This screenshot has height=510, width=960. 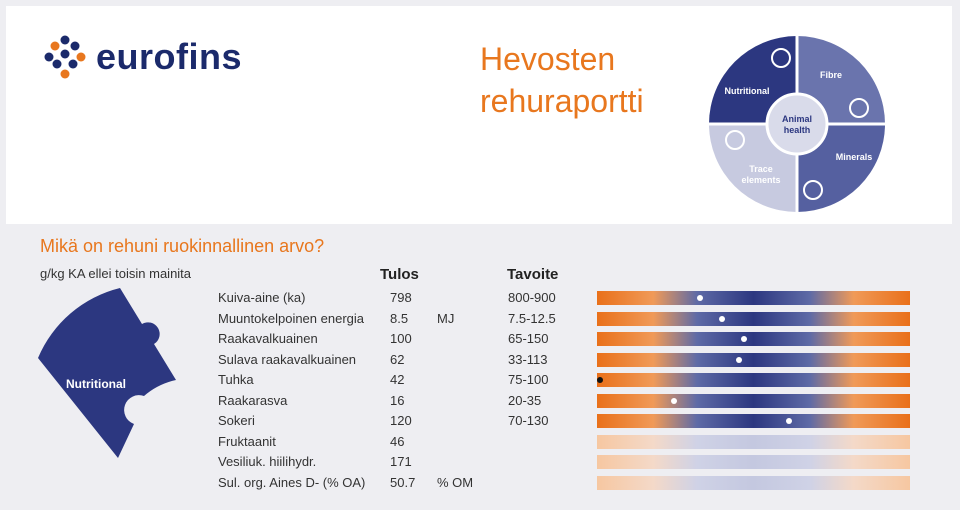 What do you see at coordinates (253, 400) in the screenshot?
I see `row-label: Raakarasva` at bounding box center [253, 400].